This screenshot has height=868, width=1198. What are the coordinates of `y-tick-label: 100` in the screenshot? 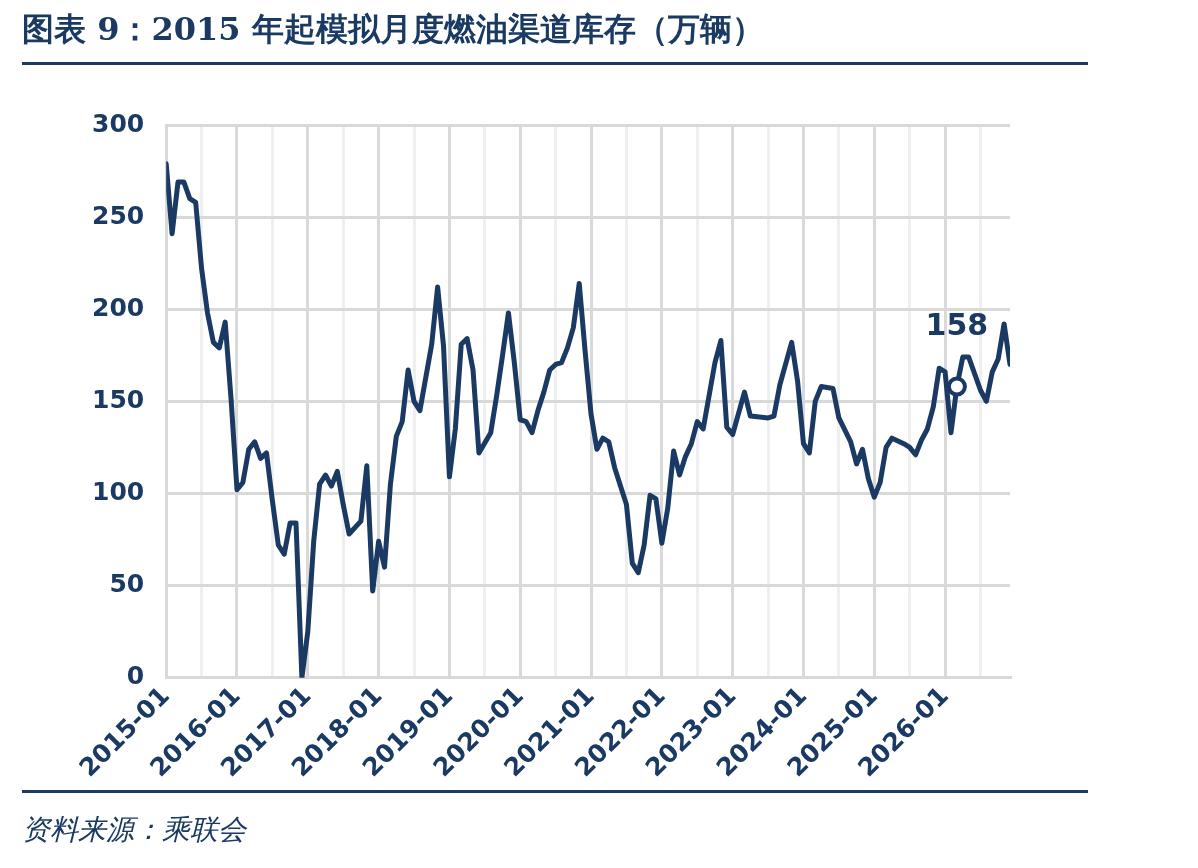 It's located at (118, 491).